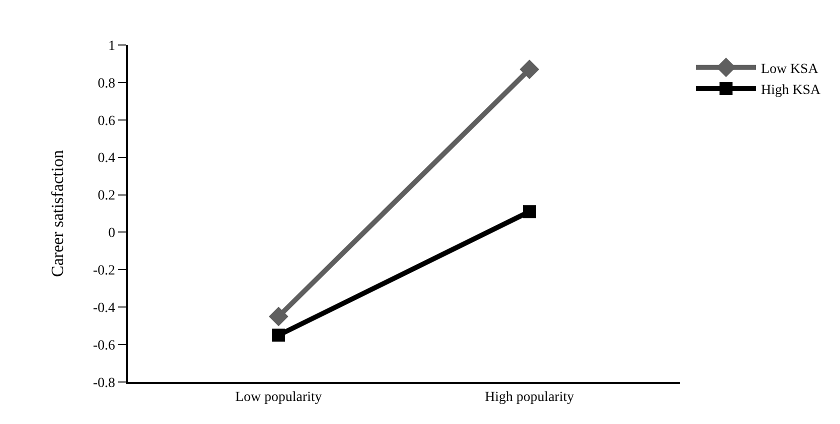 This screenshot has height=424, width=840. Describe the element at coordinates (529, 397) in the screenshot. I see `x-tick-label: High popularity` at that location.